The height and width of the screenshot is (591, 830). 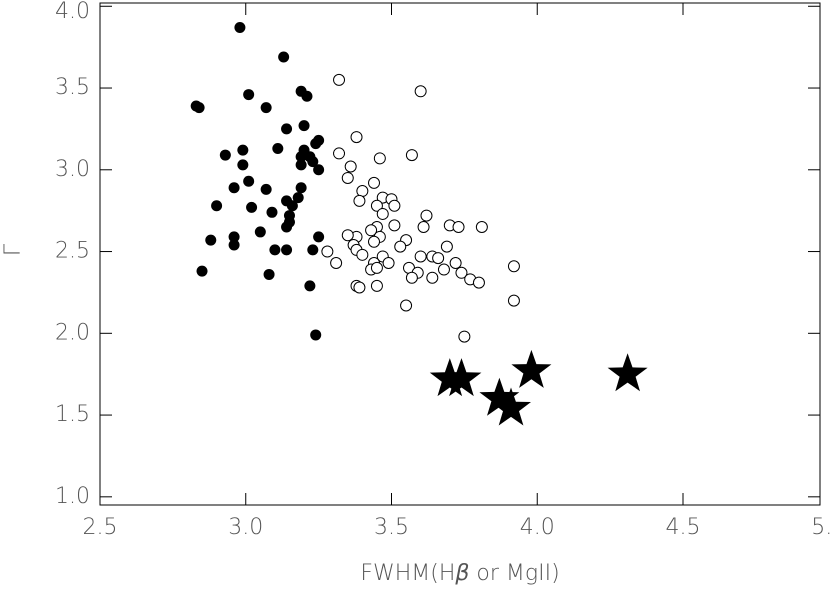 What do you see at coordinates (72, 12) in the screenshot?
I see `y-tick-label: 4.0` at bounding box center [72, 12].